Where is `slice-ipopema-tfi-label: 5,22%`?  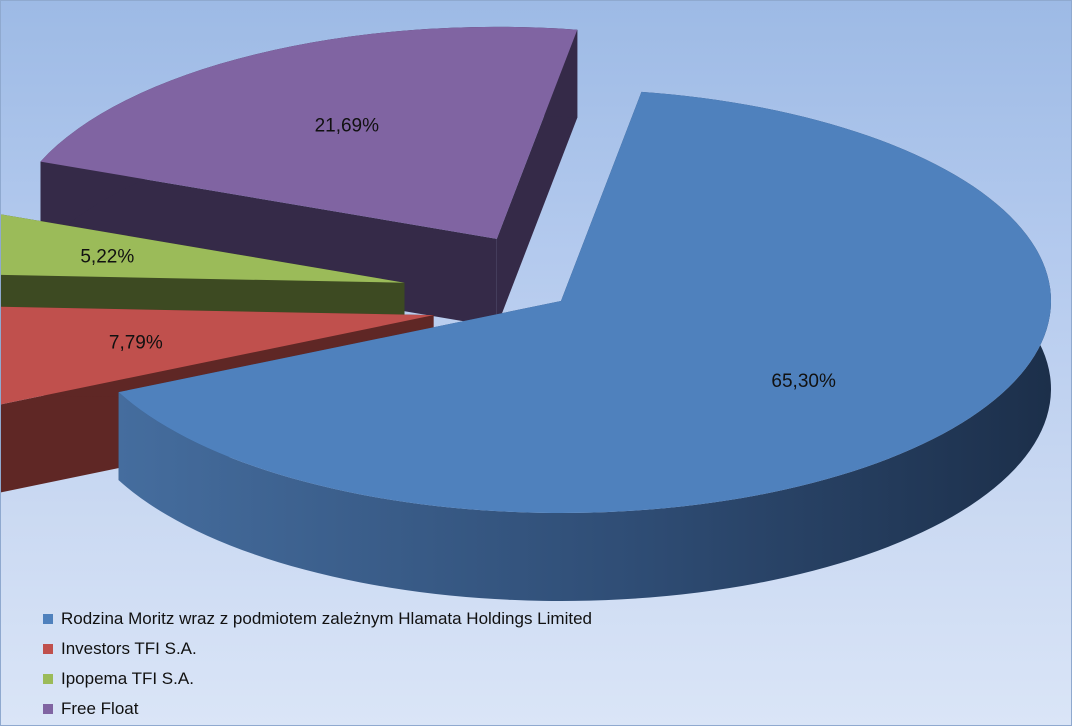 slice-ipopema-tfi-label: 5,22% is located at coordinates (107, 256).